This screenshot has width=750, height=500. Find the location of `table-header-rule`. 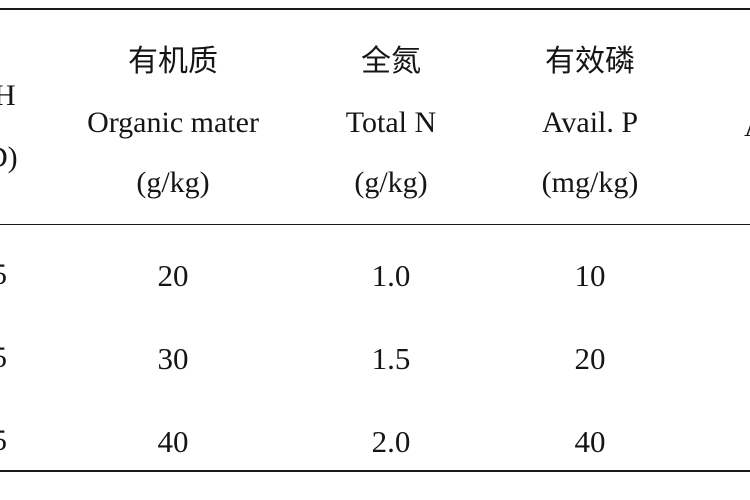

table-header-rule is located at coordinates (375, 224).